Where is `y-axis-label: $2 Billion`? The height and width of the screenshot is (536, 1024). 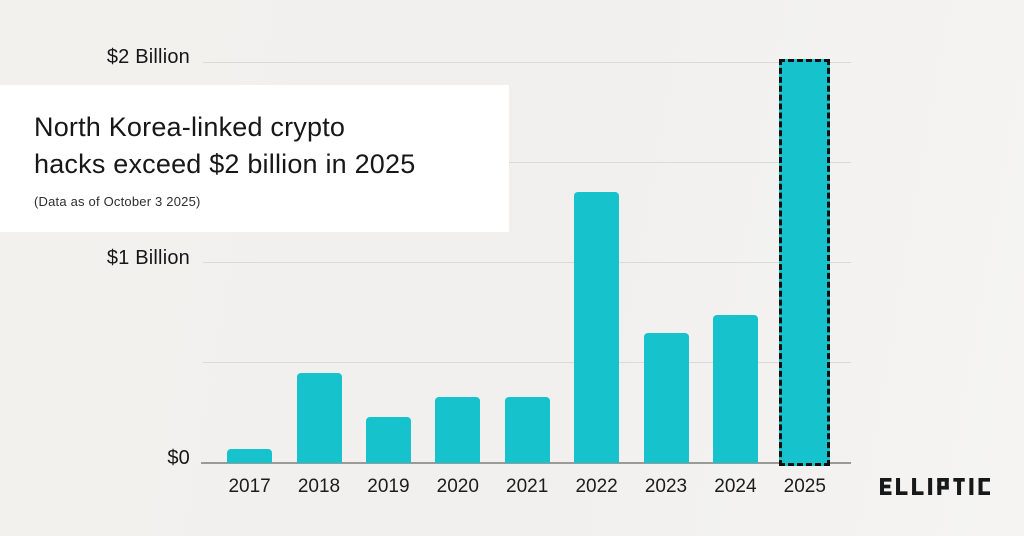
y-axis-label: $2 Billion is located at coordinates (148, 57).